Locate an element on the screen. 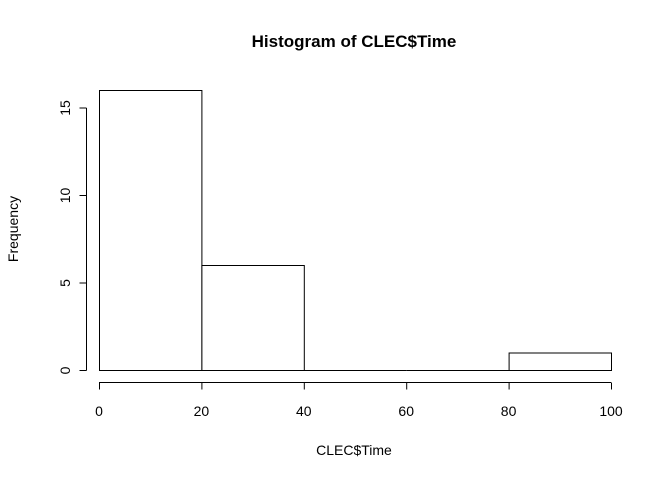 Image resolution: width=672 pixels, height=480 pixels. x-tick-label: 20 is located at coordinates (202, 411).